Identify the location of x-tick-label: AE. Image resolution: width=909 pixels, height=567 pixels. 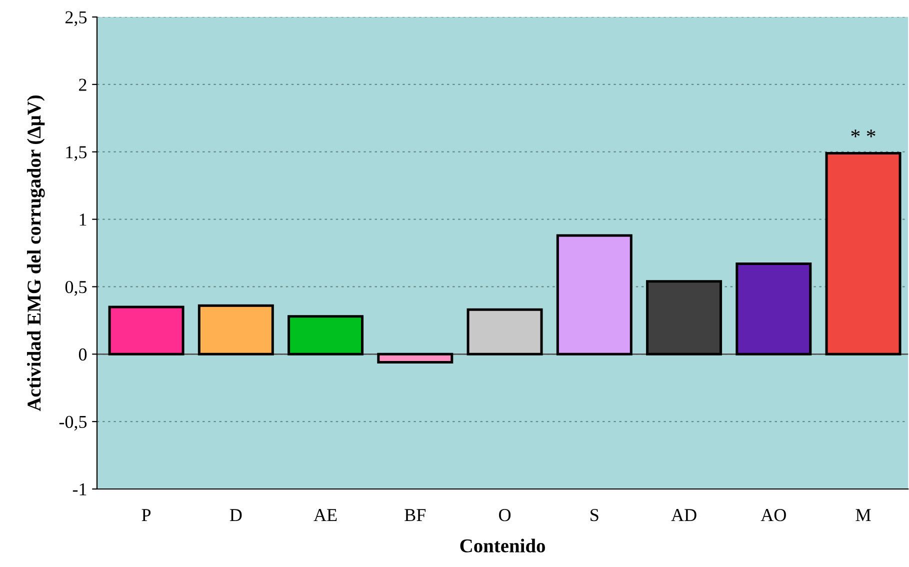
(325, 515).